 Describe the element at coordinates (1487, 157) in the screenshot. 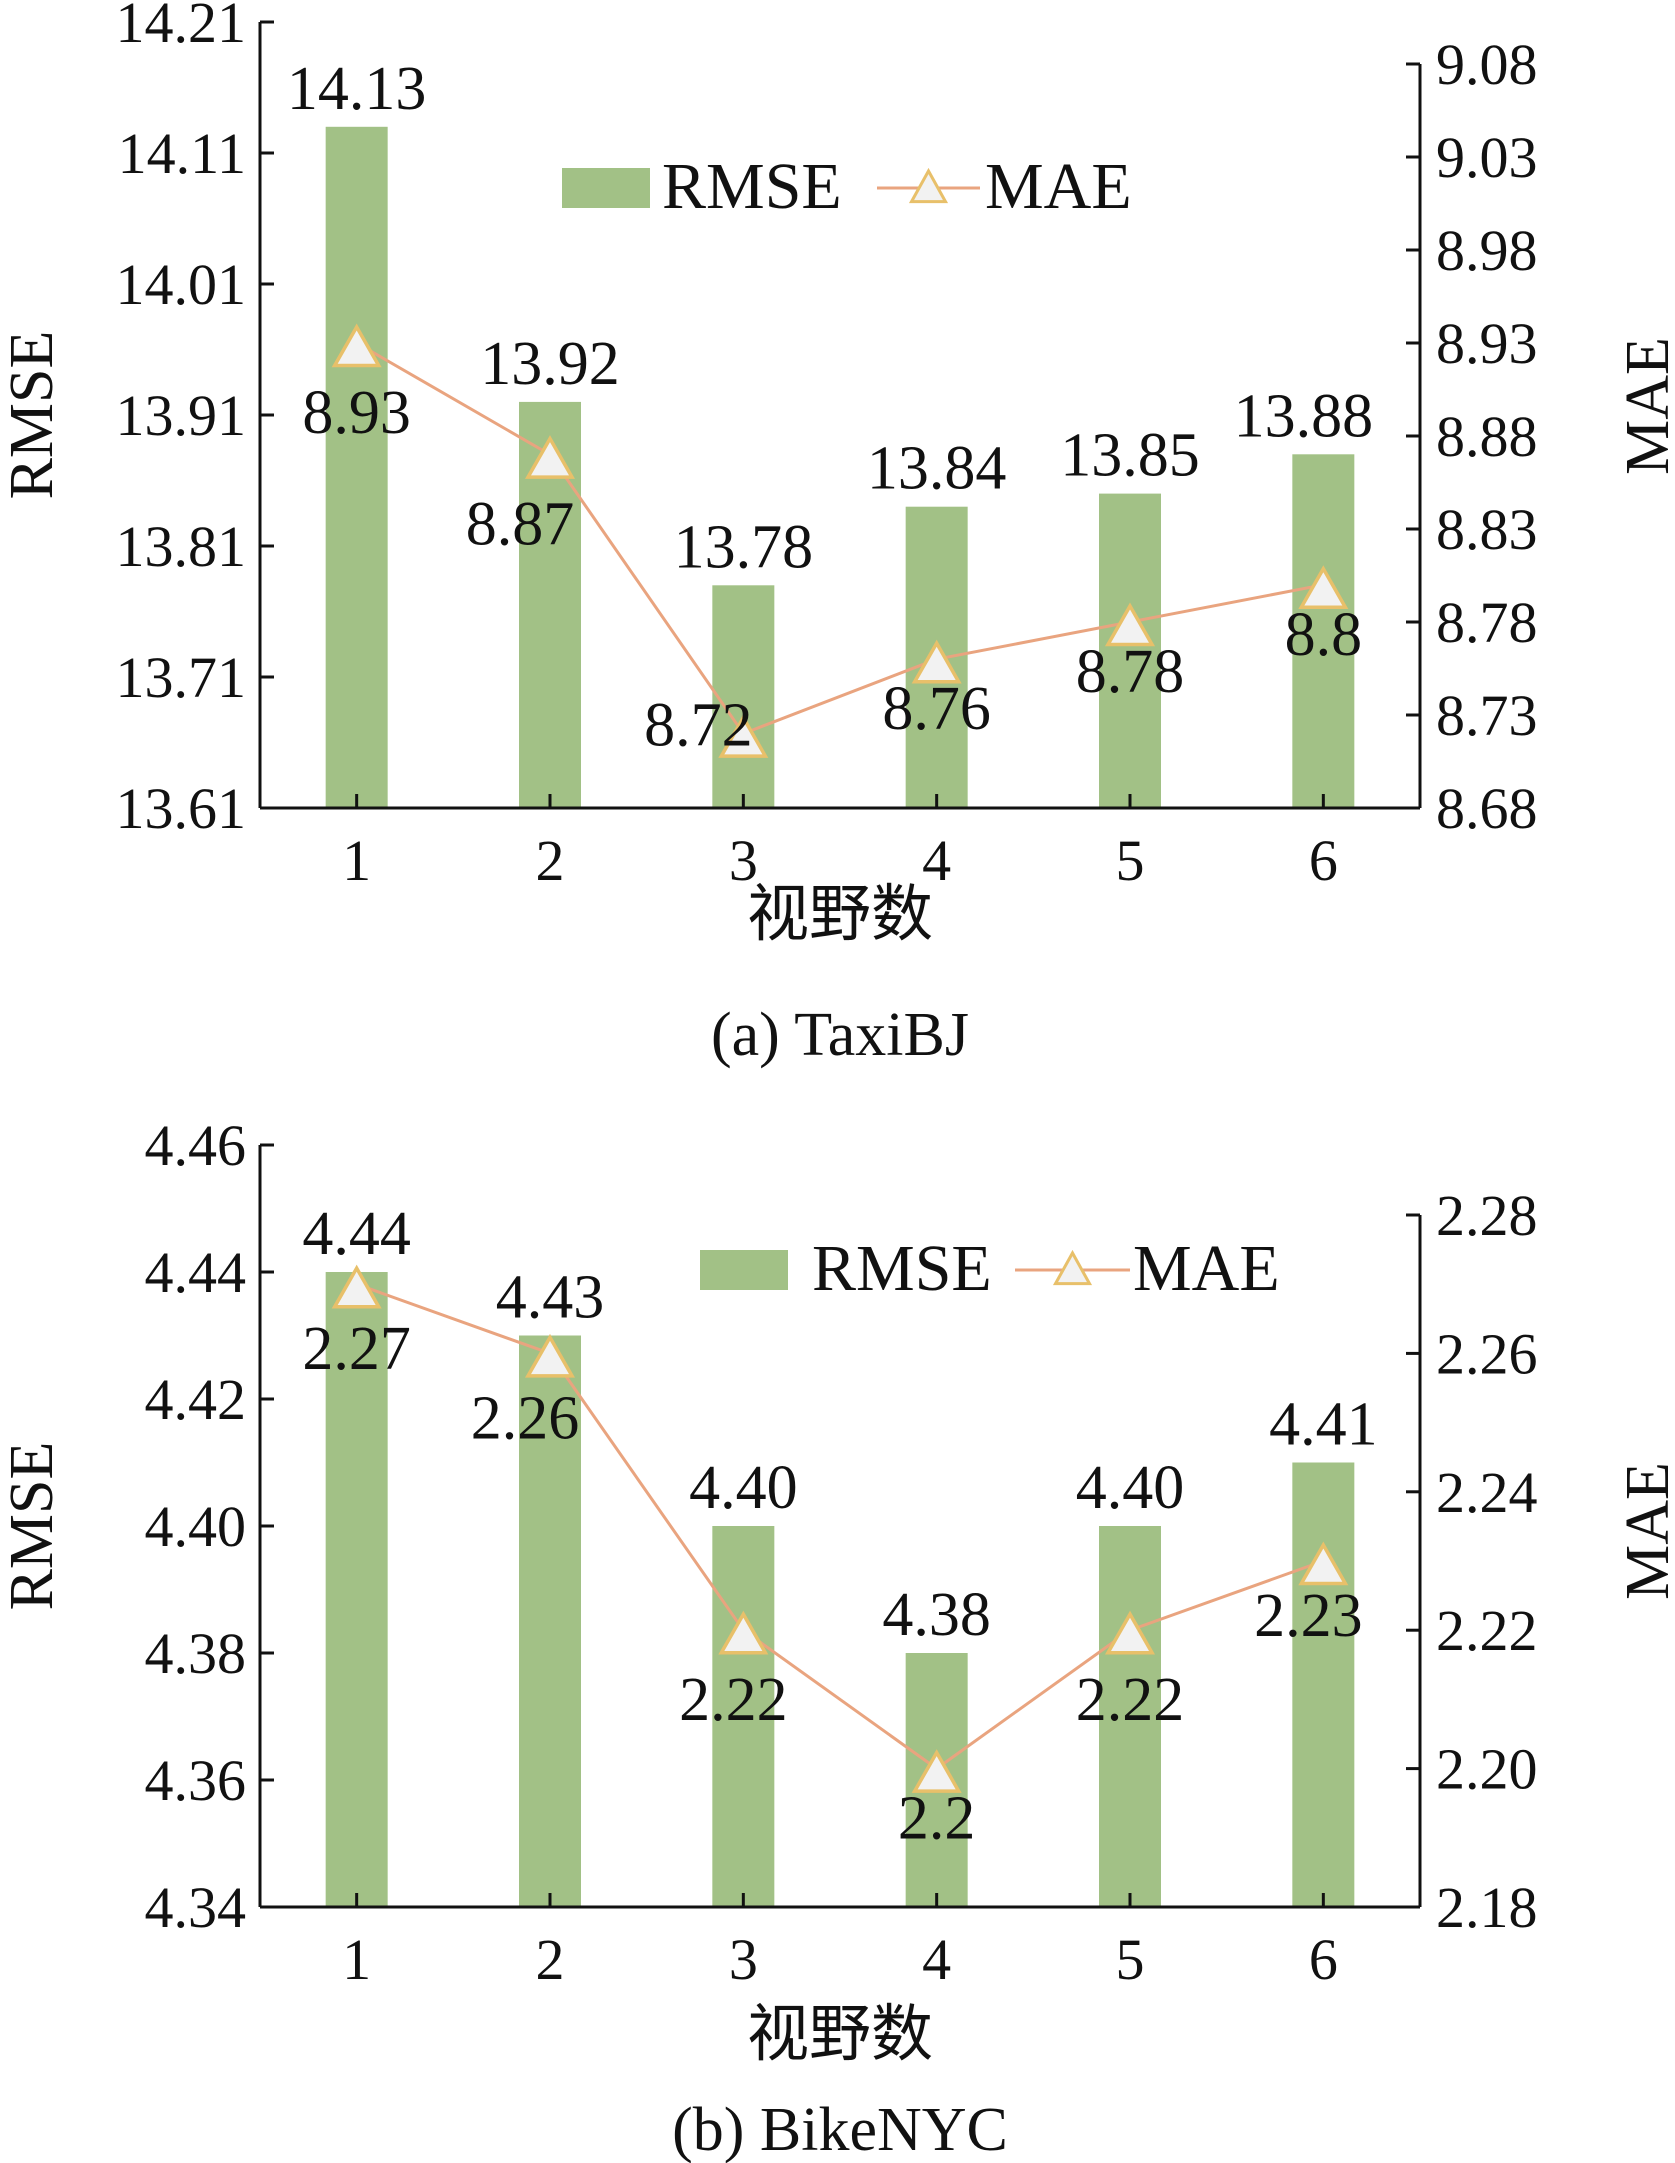

I see `right-tick-label: 9.03` at that location.